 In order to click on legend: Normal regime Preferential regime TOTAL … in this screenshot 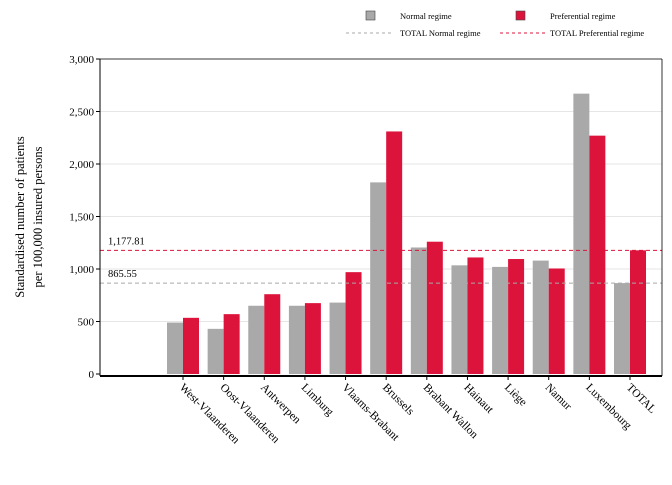, I will do `click(495, 24)`.